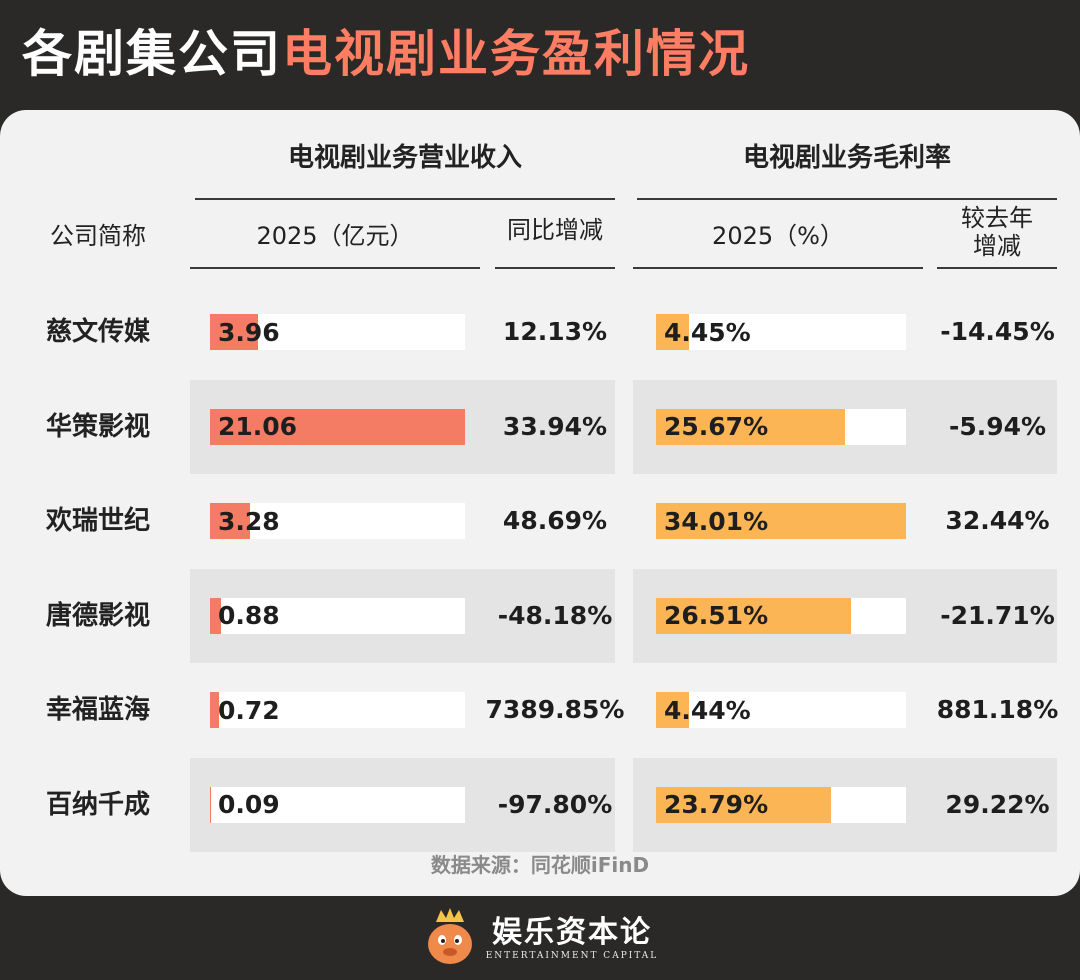 The height and width of the screenshot is (980, 1080). I want to click on margin-change-column-header: 较去年 增减, so click(997, 232).